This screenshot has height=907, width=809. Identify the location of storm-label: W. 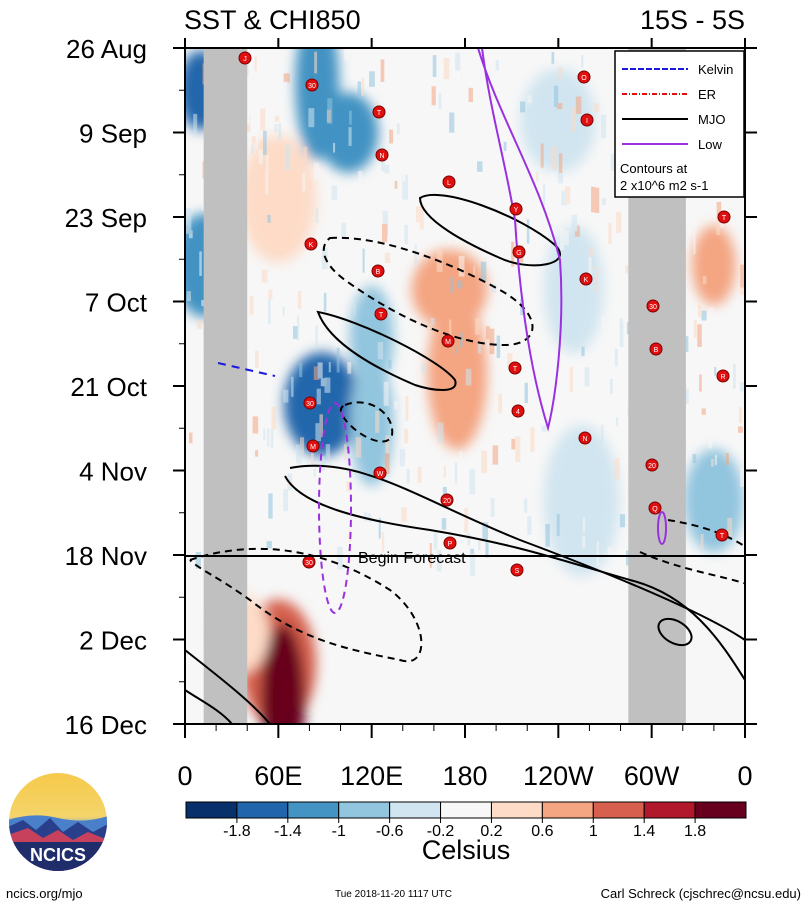
(380, 474).